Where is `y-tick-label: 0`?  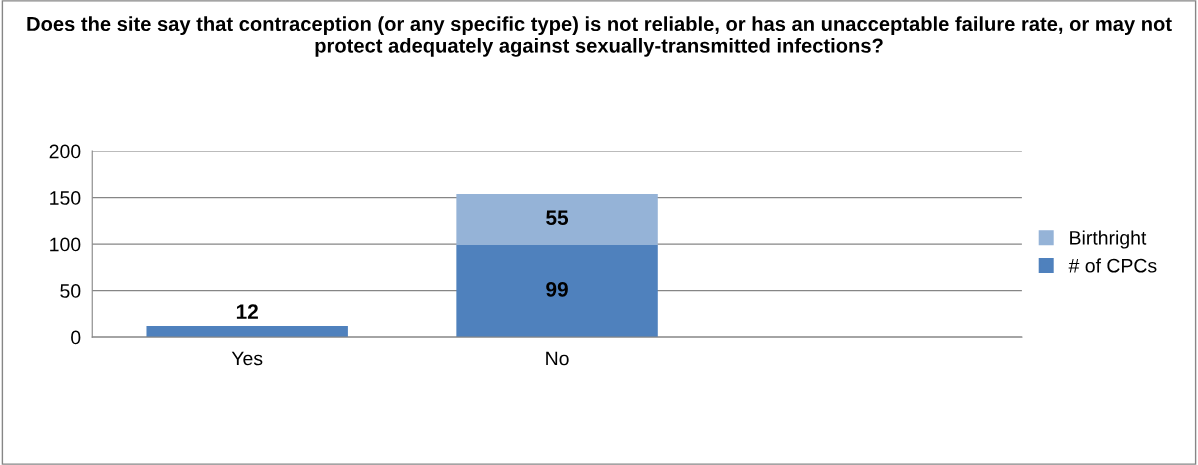 y-tick-label: 0 is located at coordinates (76, 337).